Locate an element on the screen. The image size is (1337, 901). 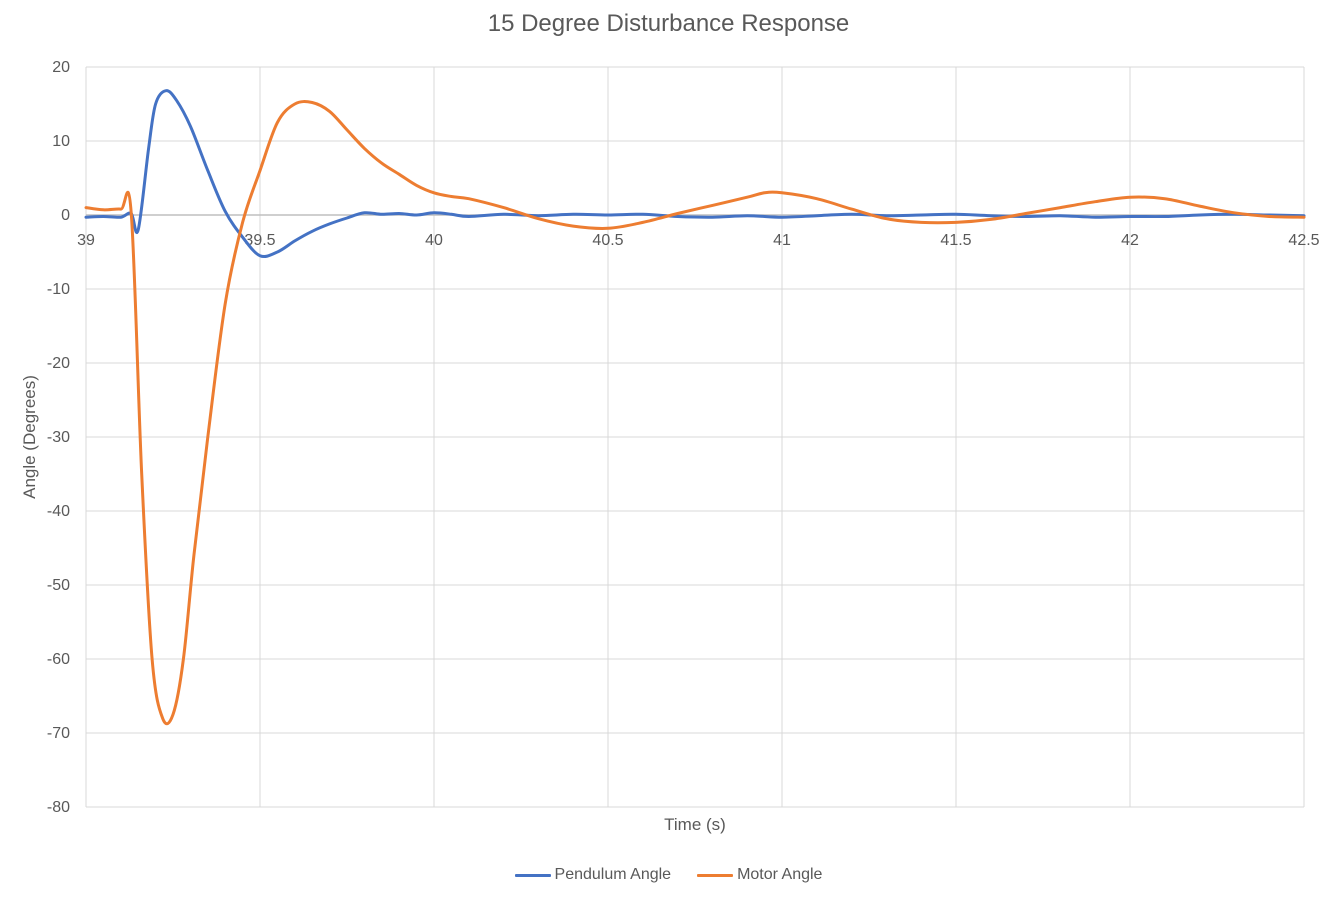
legend-item-pendulum: Pendulum Angle is located at coordinates (593, 875).